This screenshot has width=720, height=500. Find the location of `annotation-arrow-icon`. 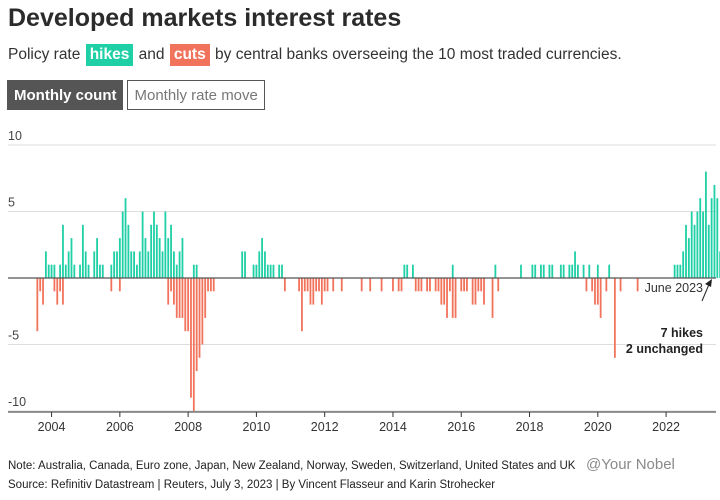

annotation-arrow-icon is located at coordinates (708, 283).